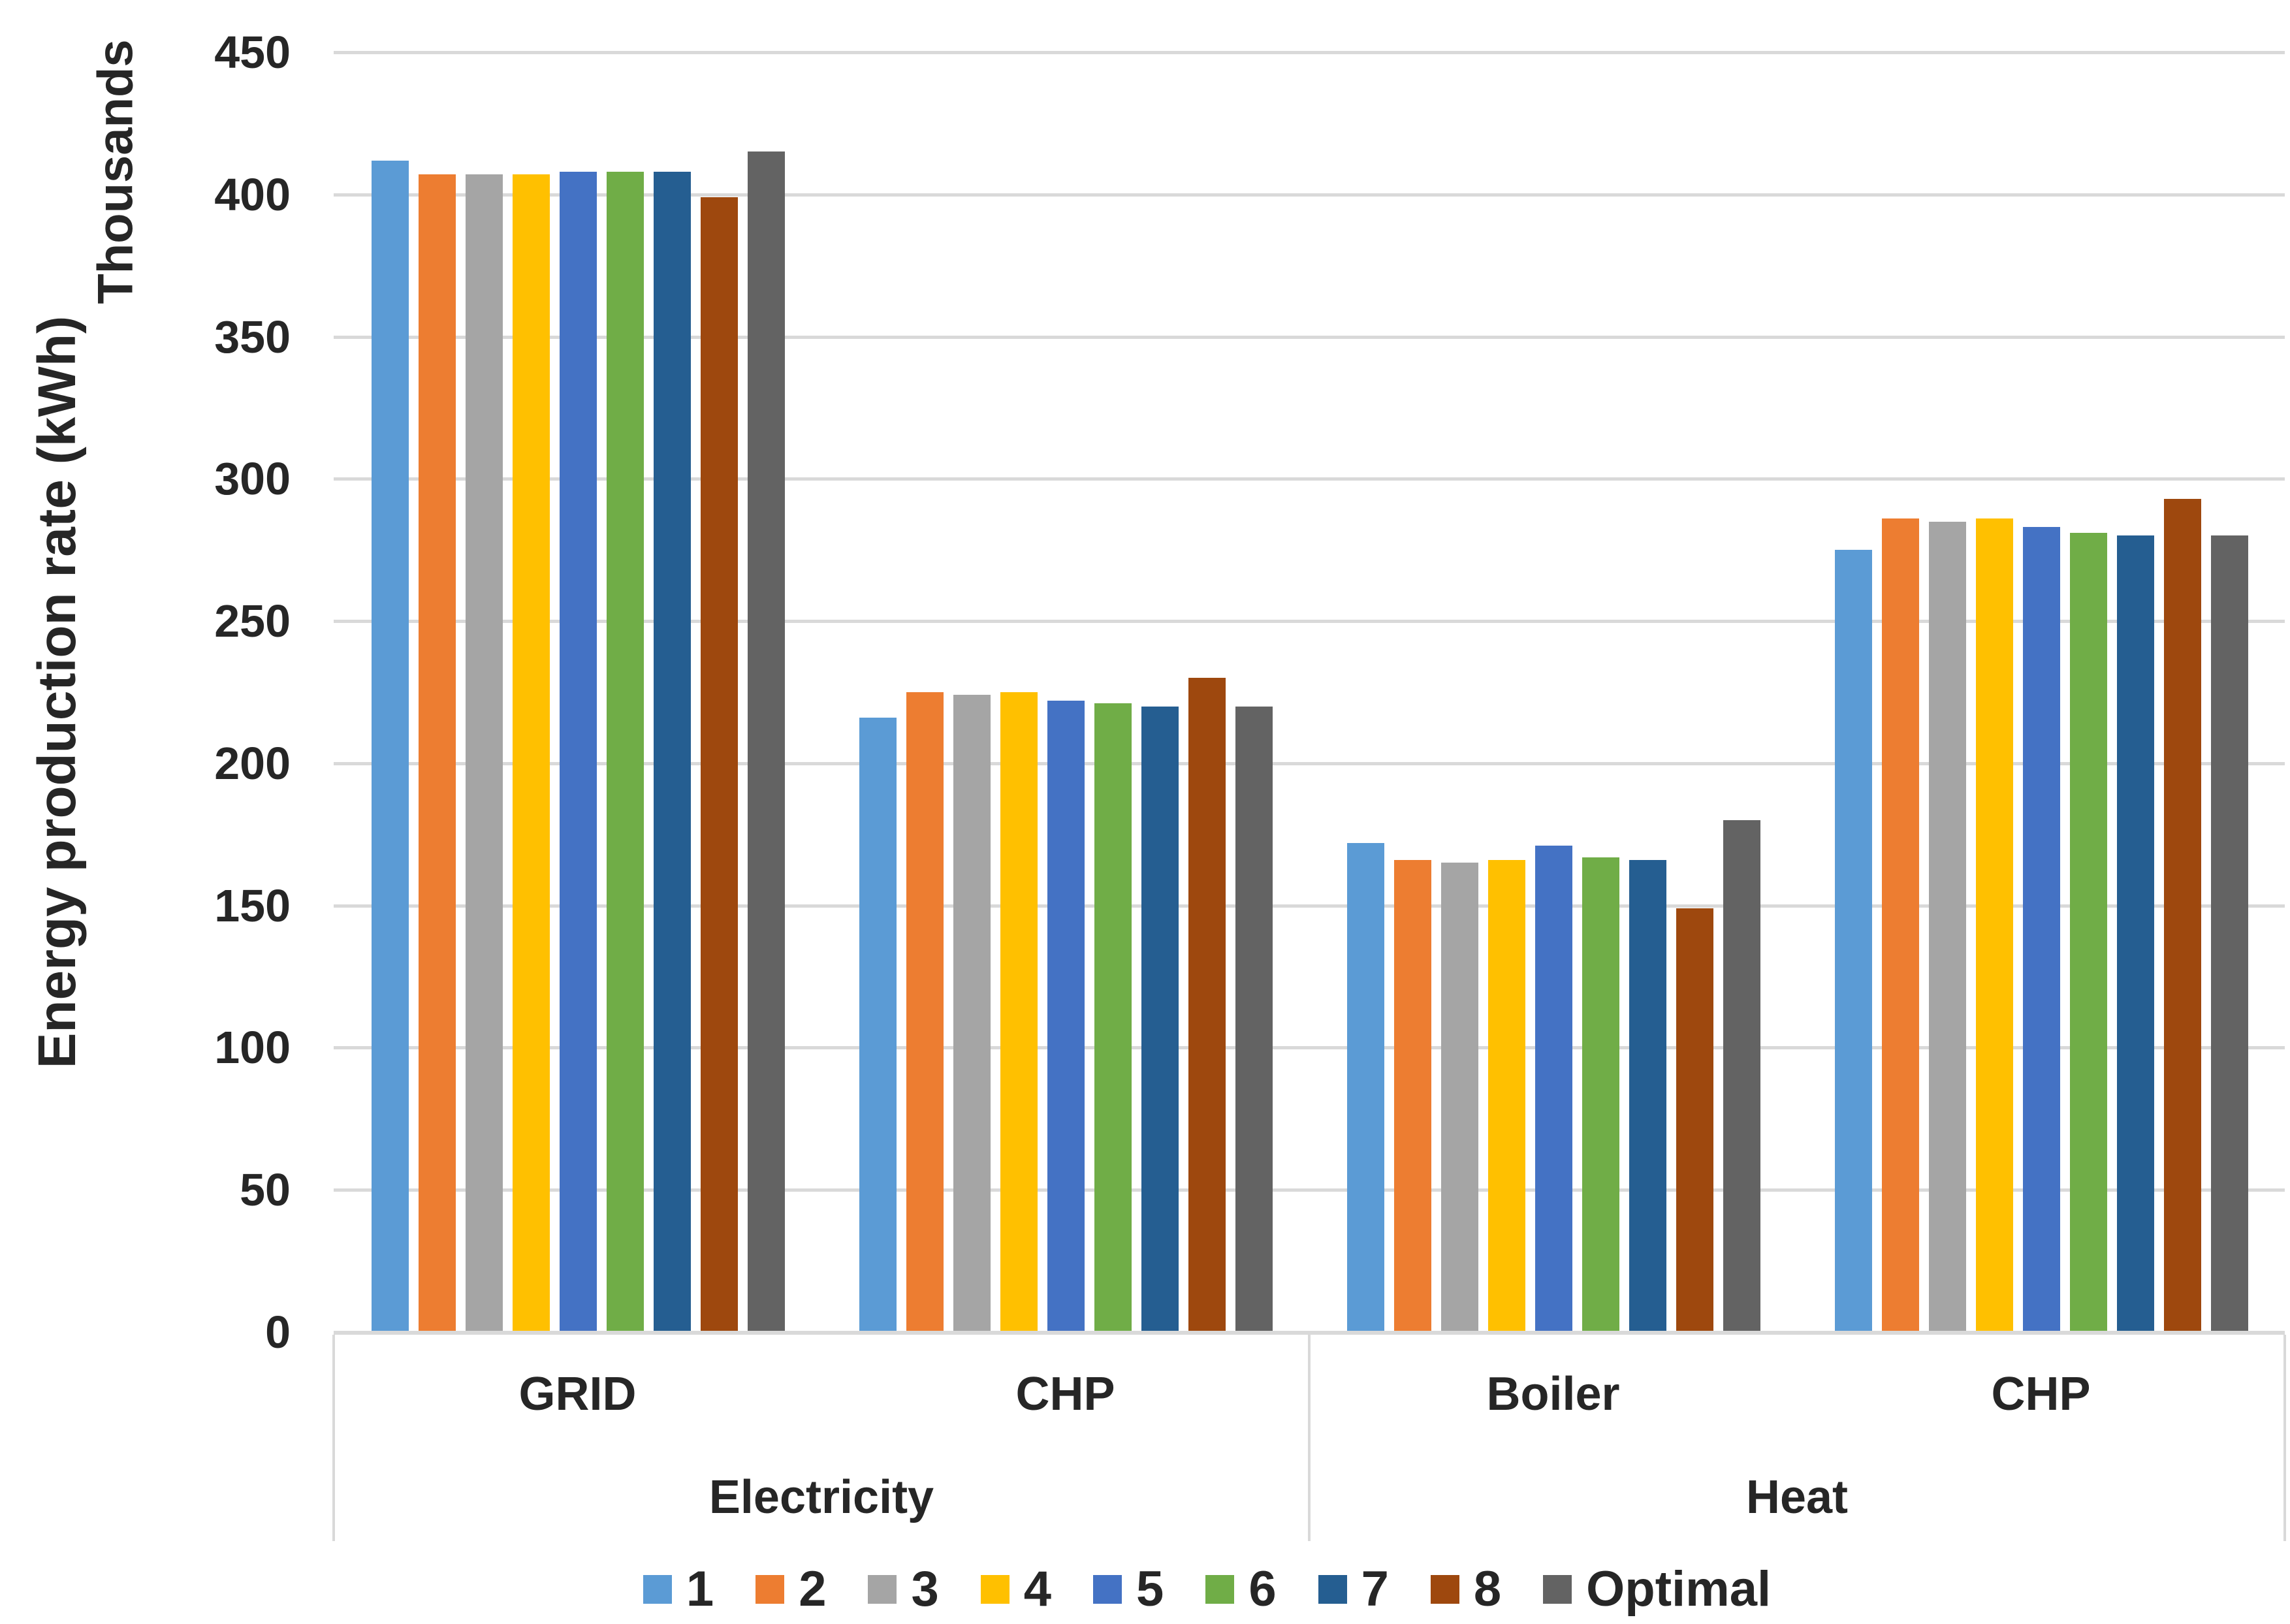 This screenshot has width=2290, height=1624. I want to click on legend-item-optimal: Optimal, so click(1657, 1590).